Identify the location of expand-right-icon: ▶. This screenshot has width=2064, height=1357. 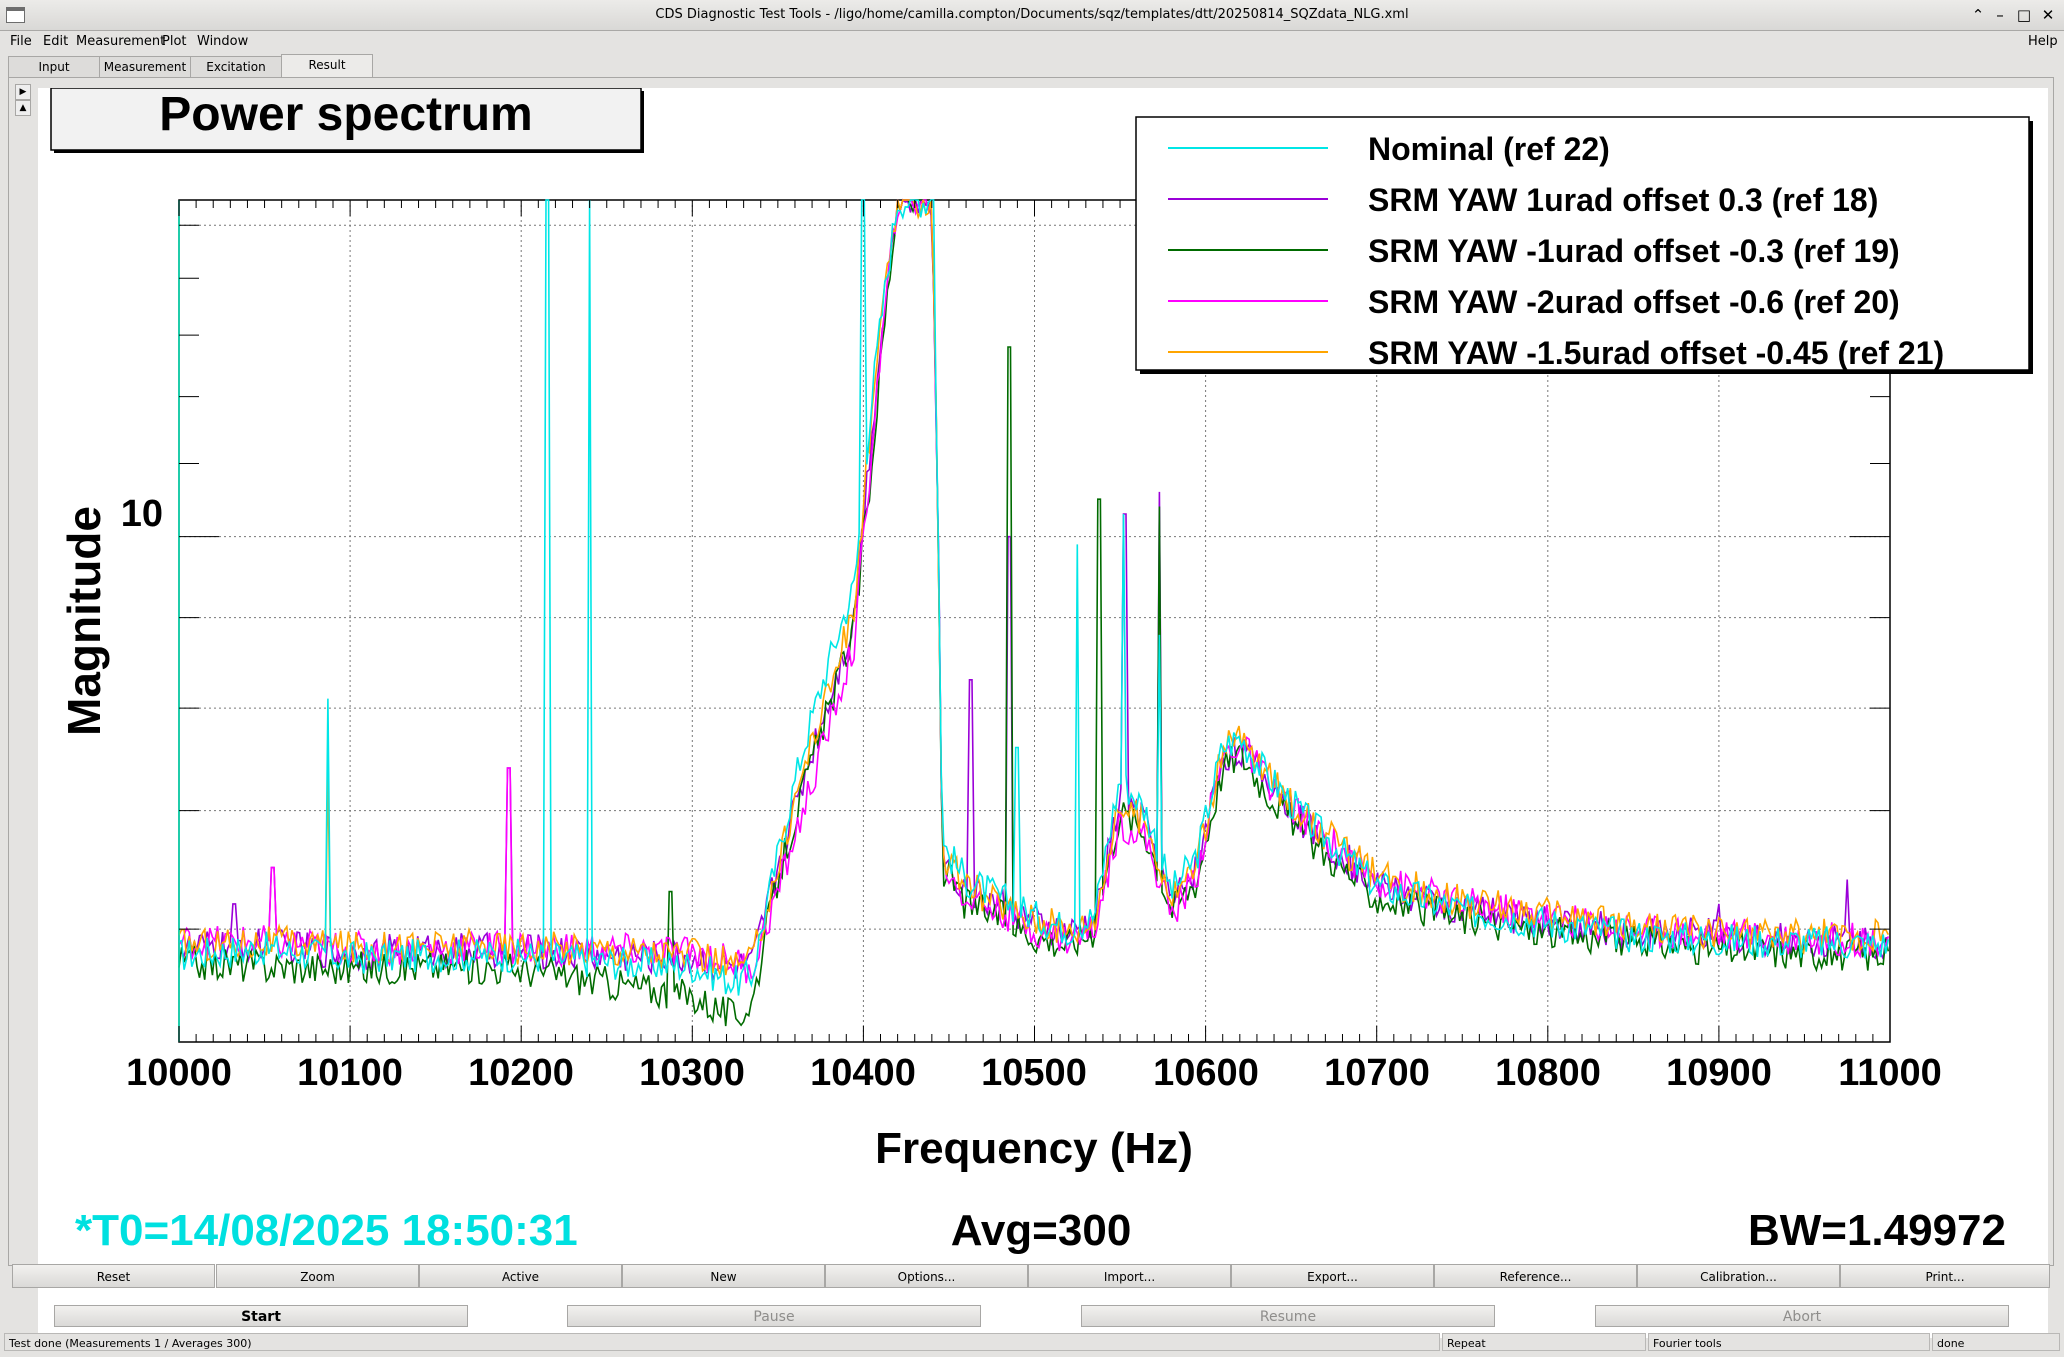
(23, 92).